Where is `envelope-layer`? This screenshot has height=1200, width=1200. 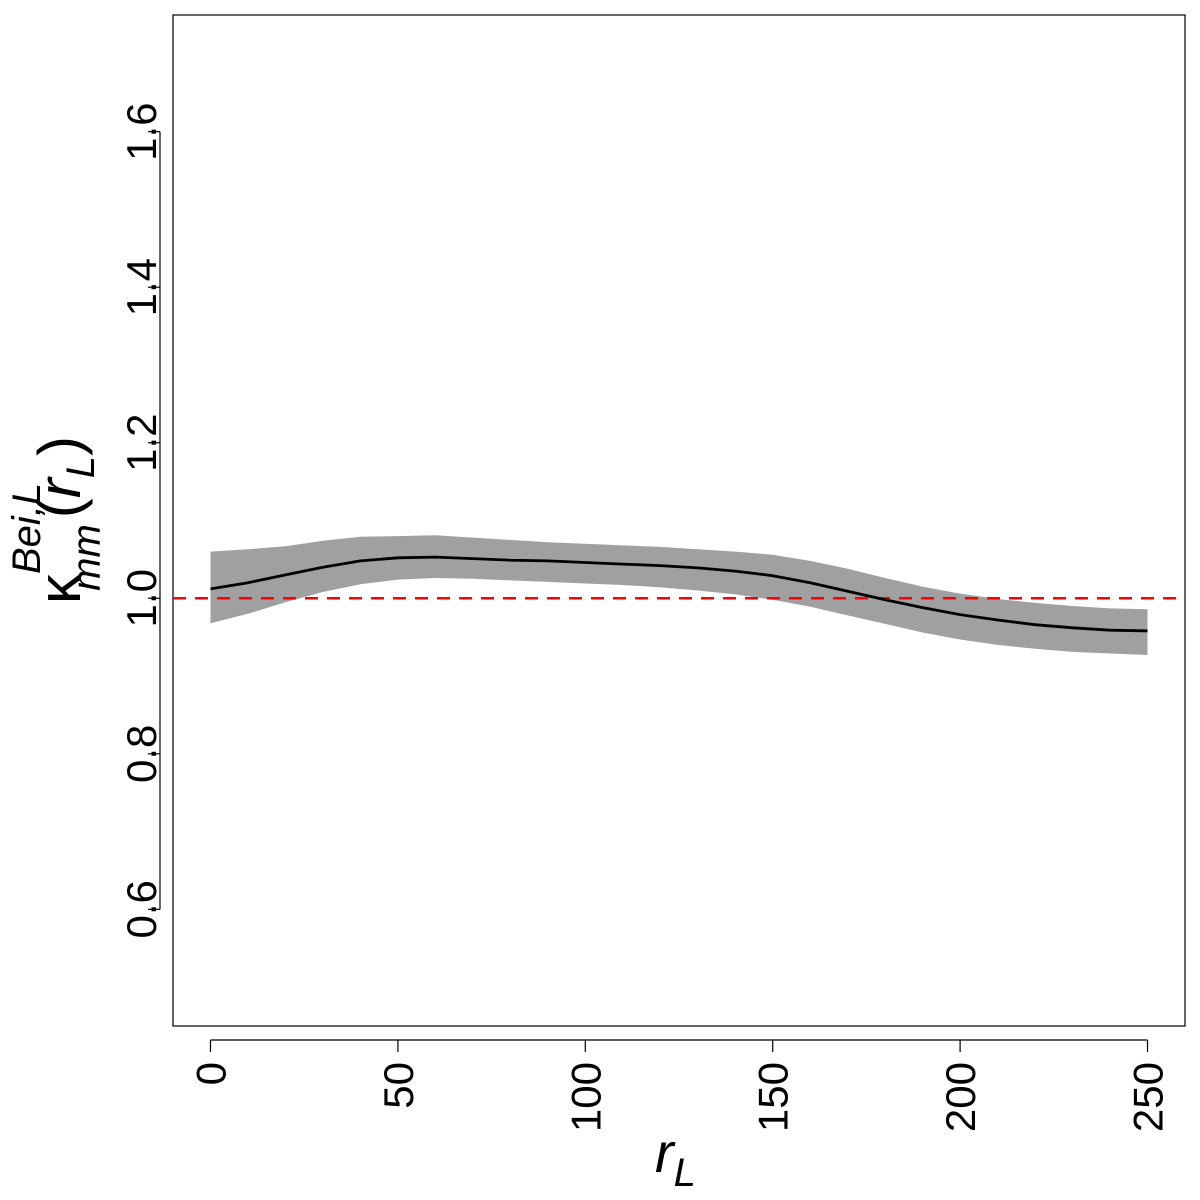
envelope-layer is located at coordinates (679, 595).